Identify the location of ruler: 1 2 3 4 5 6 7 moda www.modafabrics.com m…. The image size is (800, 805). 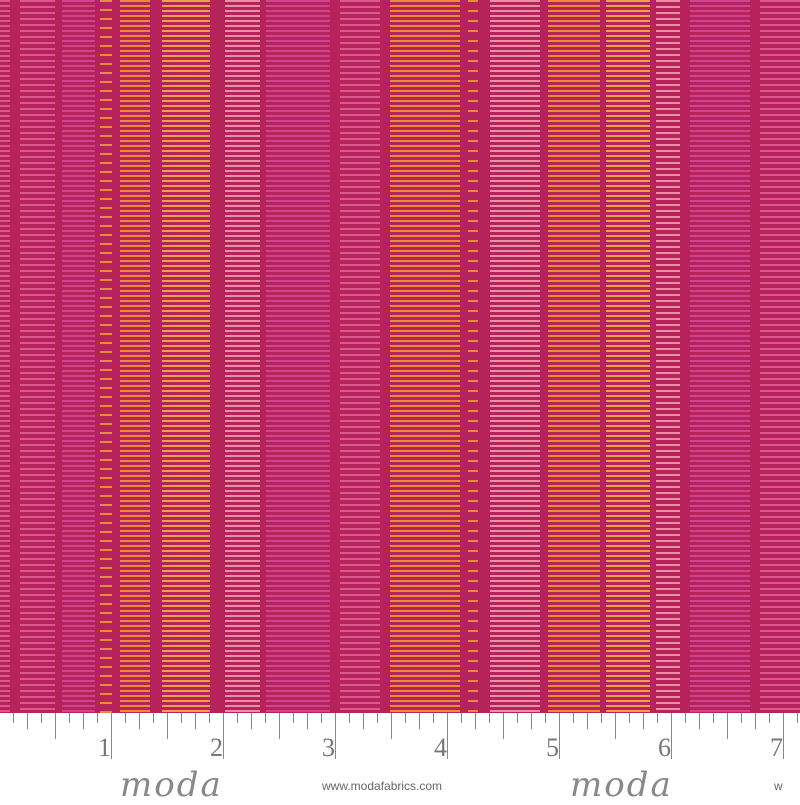
(400, 759).